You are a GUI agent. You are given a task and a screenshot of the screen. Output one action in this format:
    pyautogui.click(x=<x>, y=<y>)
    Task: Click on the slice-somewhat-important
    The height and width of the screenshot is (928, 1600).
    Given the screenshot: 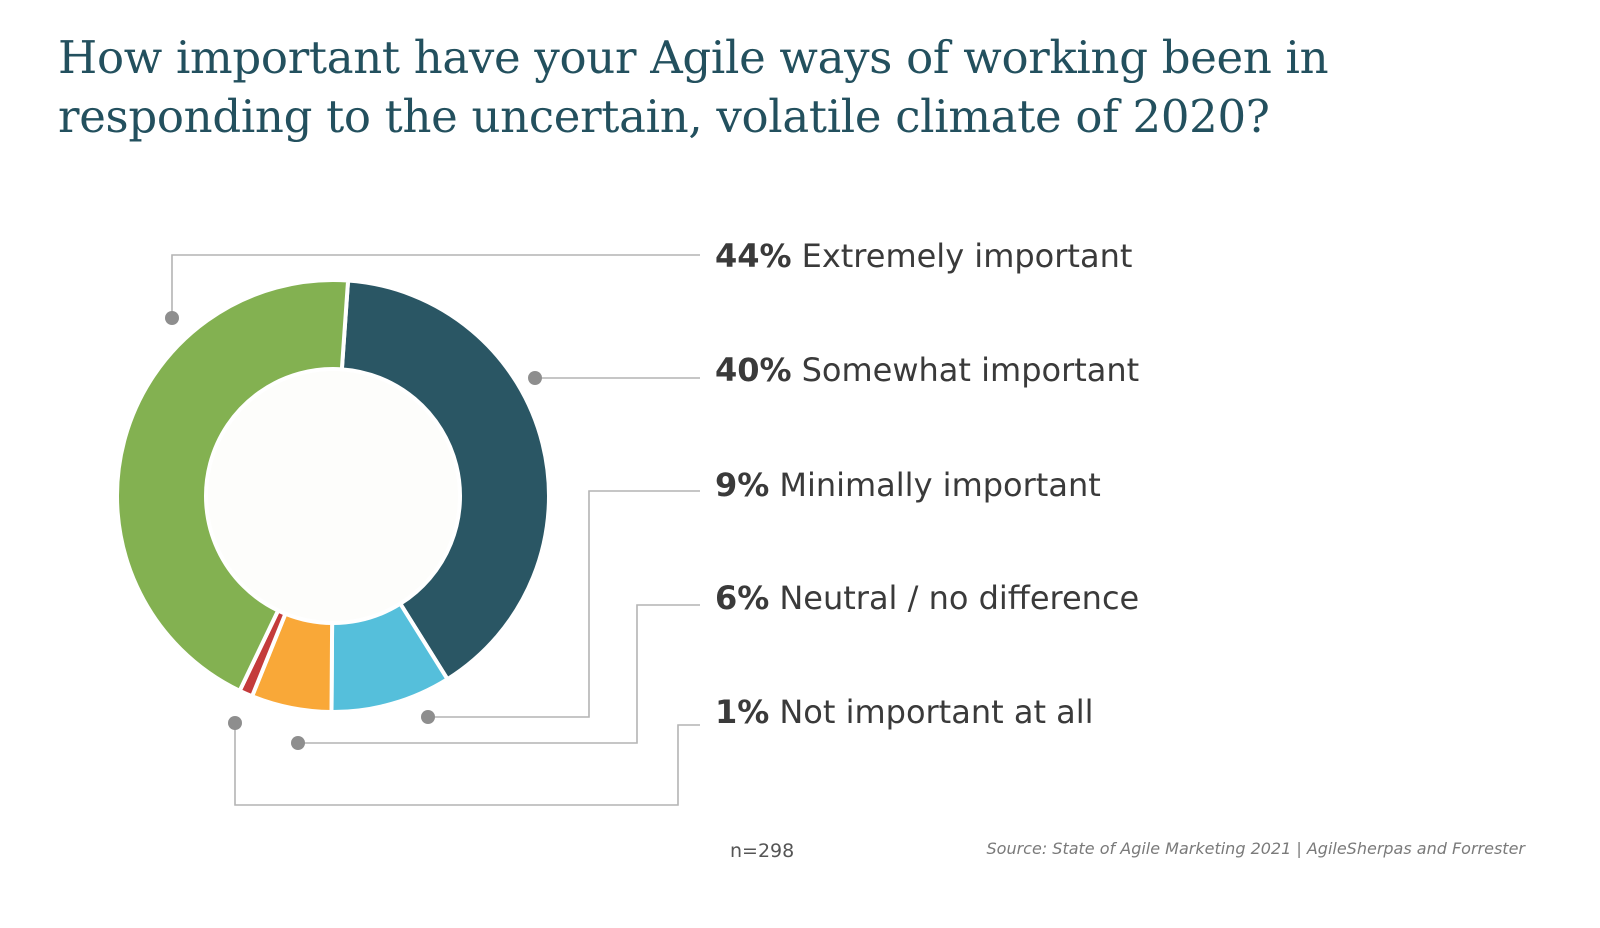 What is the action you would take?
    pyautogui.click(x=445, y=480)
    